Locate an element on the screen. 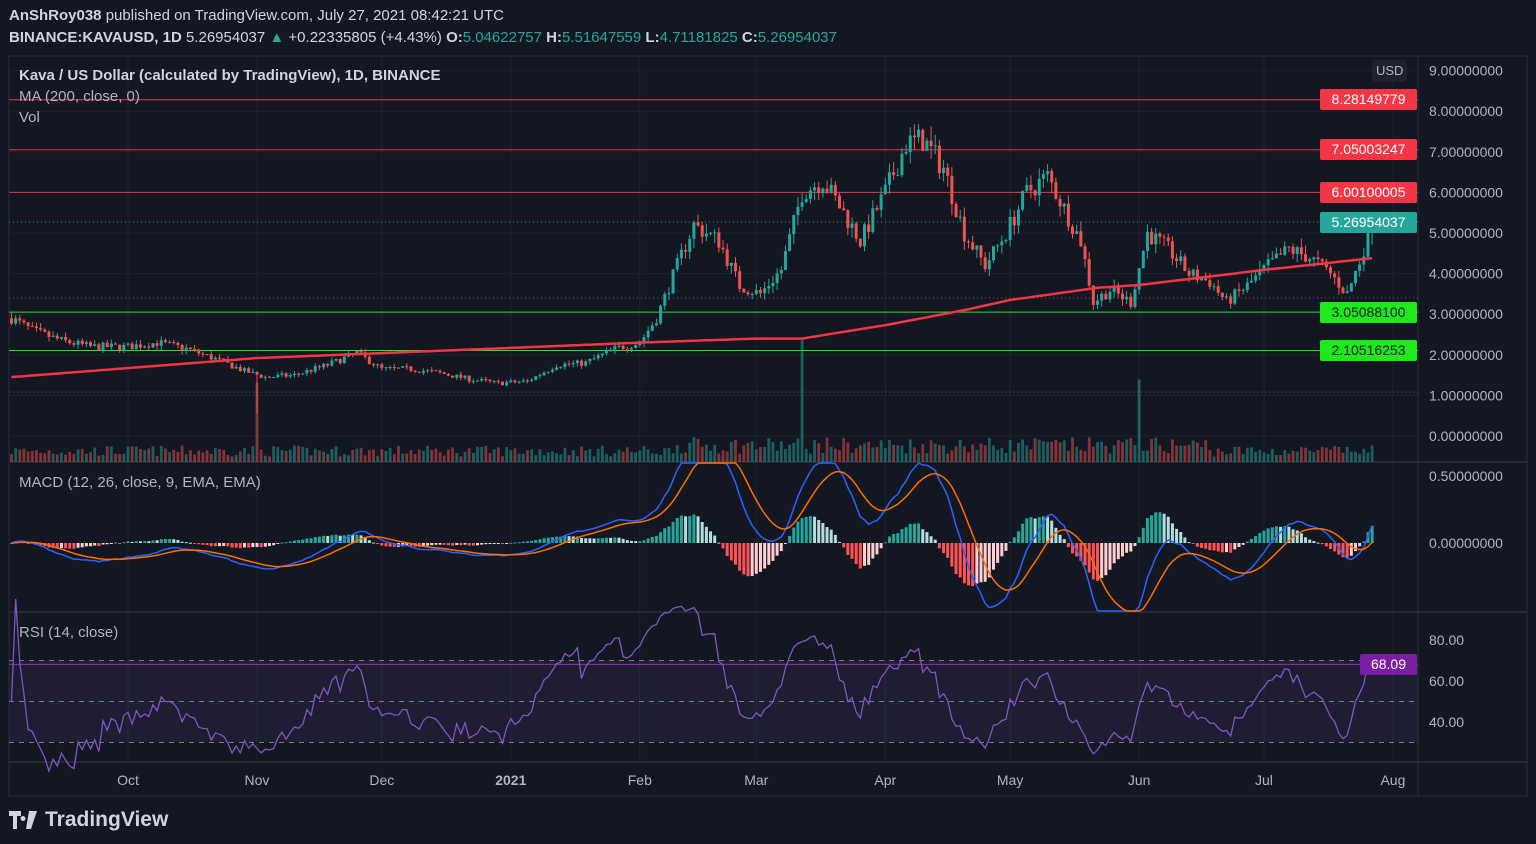 Image resolution: width=1536 pixels, height=844 pixels. volume-legend: Vol is located at coordinates (29, 117).